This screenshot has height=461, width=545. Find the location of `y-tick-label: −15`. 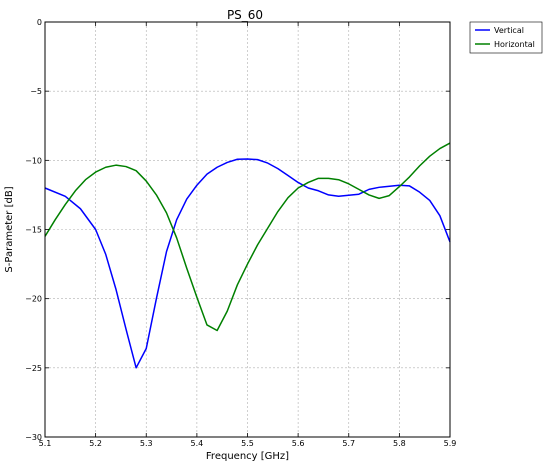

y-tick-label: −15 is located at coordinates (33, 230).